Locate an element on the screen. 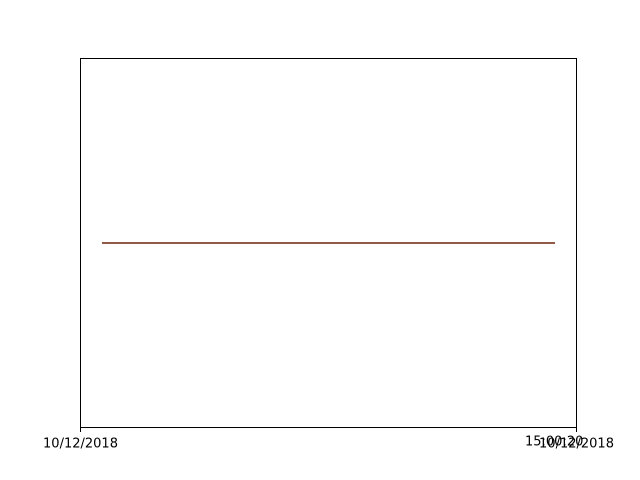 Image resolution: width=640 pixels, height=480 pixels. x-time-label-1: 15:00:20 is located at coordinates (554, 442).